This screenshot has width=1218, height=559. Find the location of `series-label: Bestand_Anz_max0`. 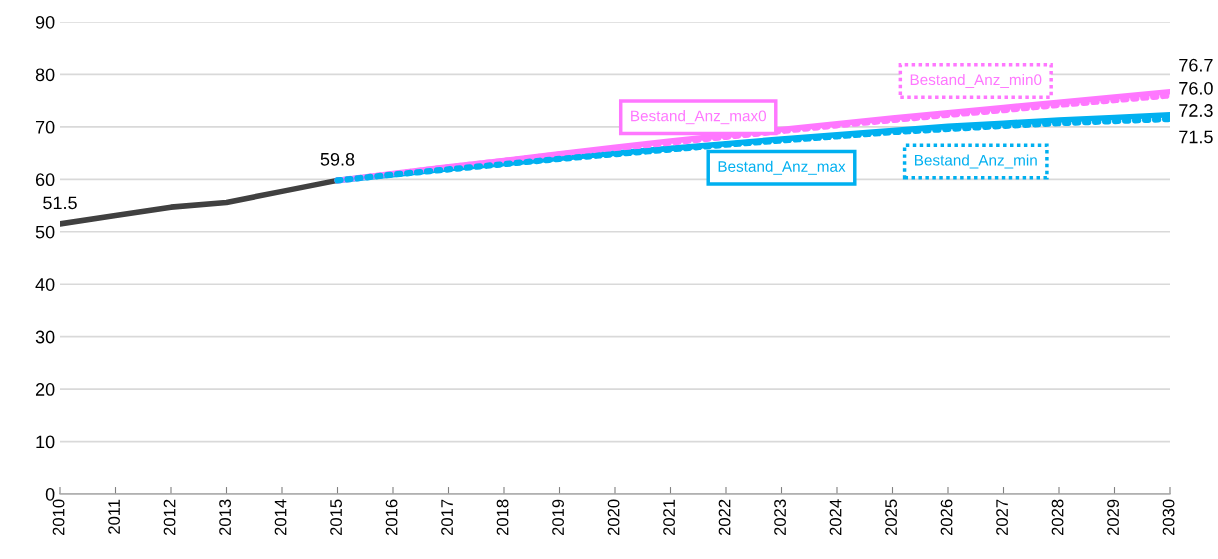

series-label: Bestand_Anz_max0 is located at coordinates (699, 117).